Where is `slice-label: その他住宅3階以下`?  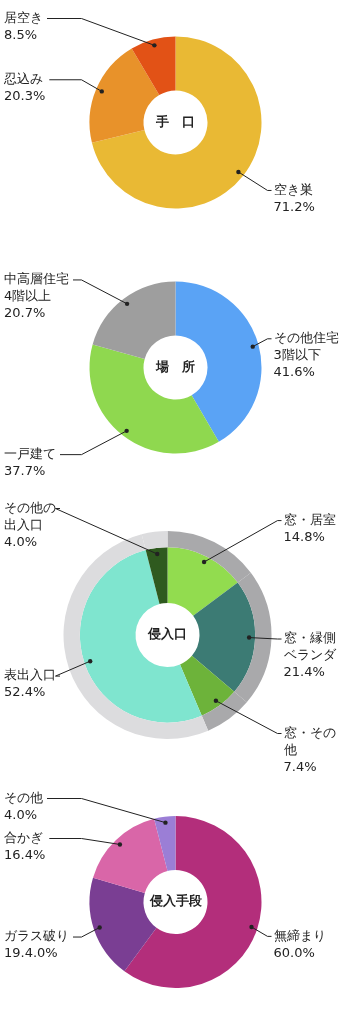
slice-label: その他住宅3階以下 is located at coordinates (306, 346).